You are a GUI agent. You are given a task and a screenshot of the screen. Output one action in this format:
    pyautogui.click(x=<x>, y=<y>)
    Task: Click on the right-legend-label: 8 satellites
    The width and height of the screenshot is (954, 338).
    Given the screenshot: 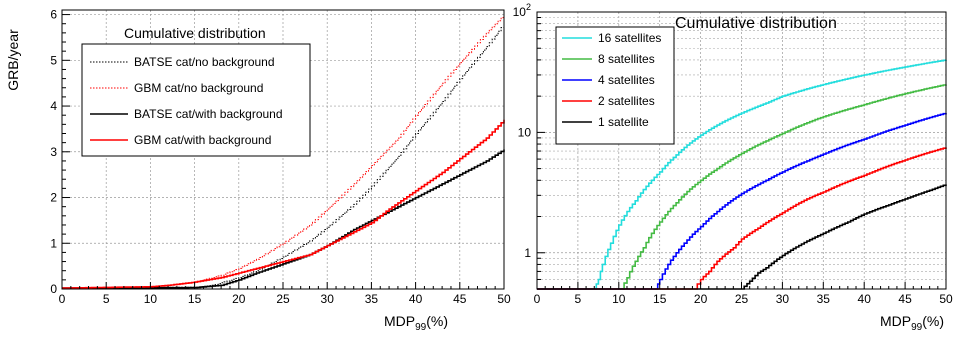 What is the action you would take?
    pyautogui.click(x=626, y=59)
    